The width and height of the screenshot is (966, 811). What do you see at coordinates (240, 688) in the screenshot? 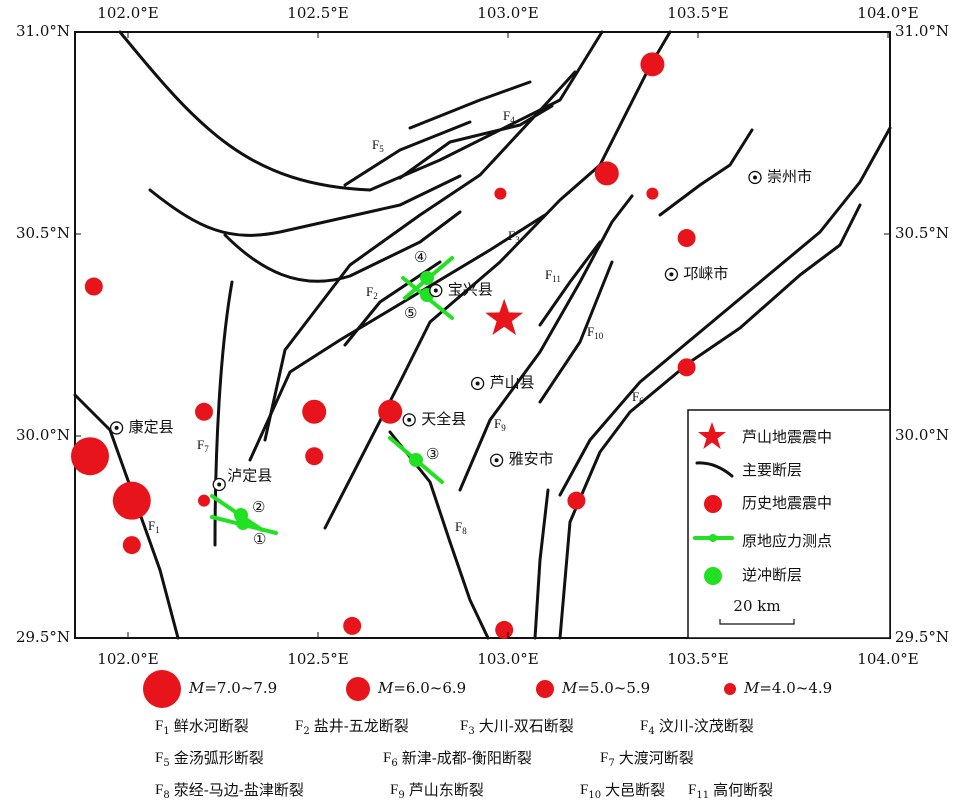
I see `magnitude-range: =7.0~7.9` at bounding box center [240, 688].